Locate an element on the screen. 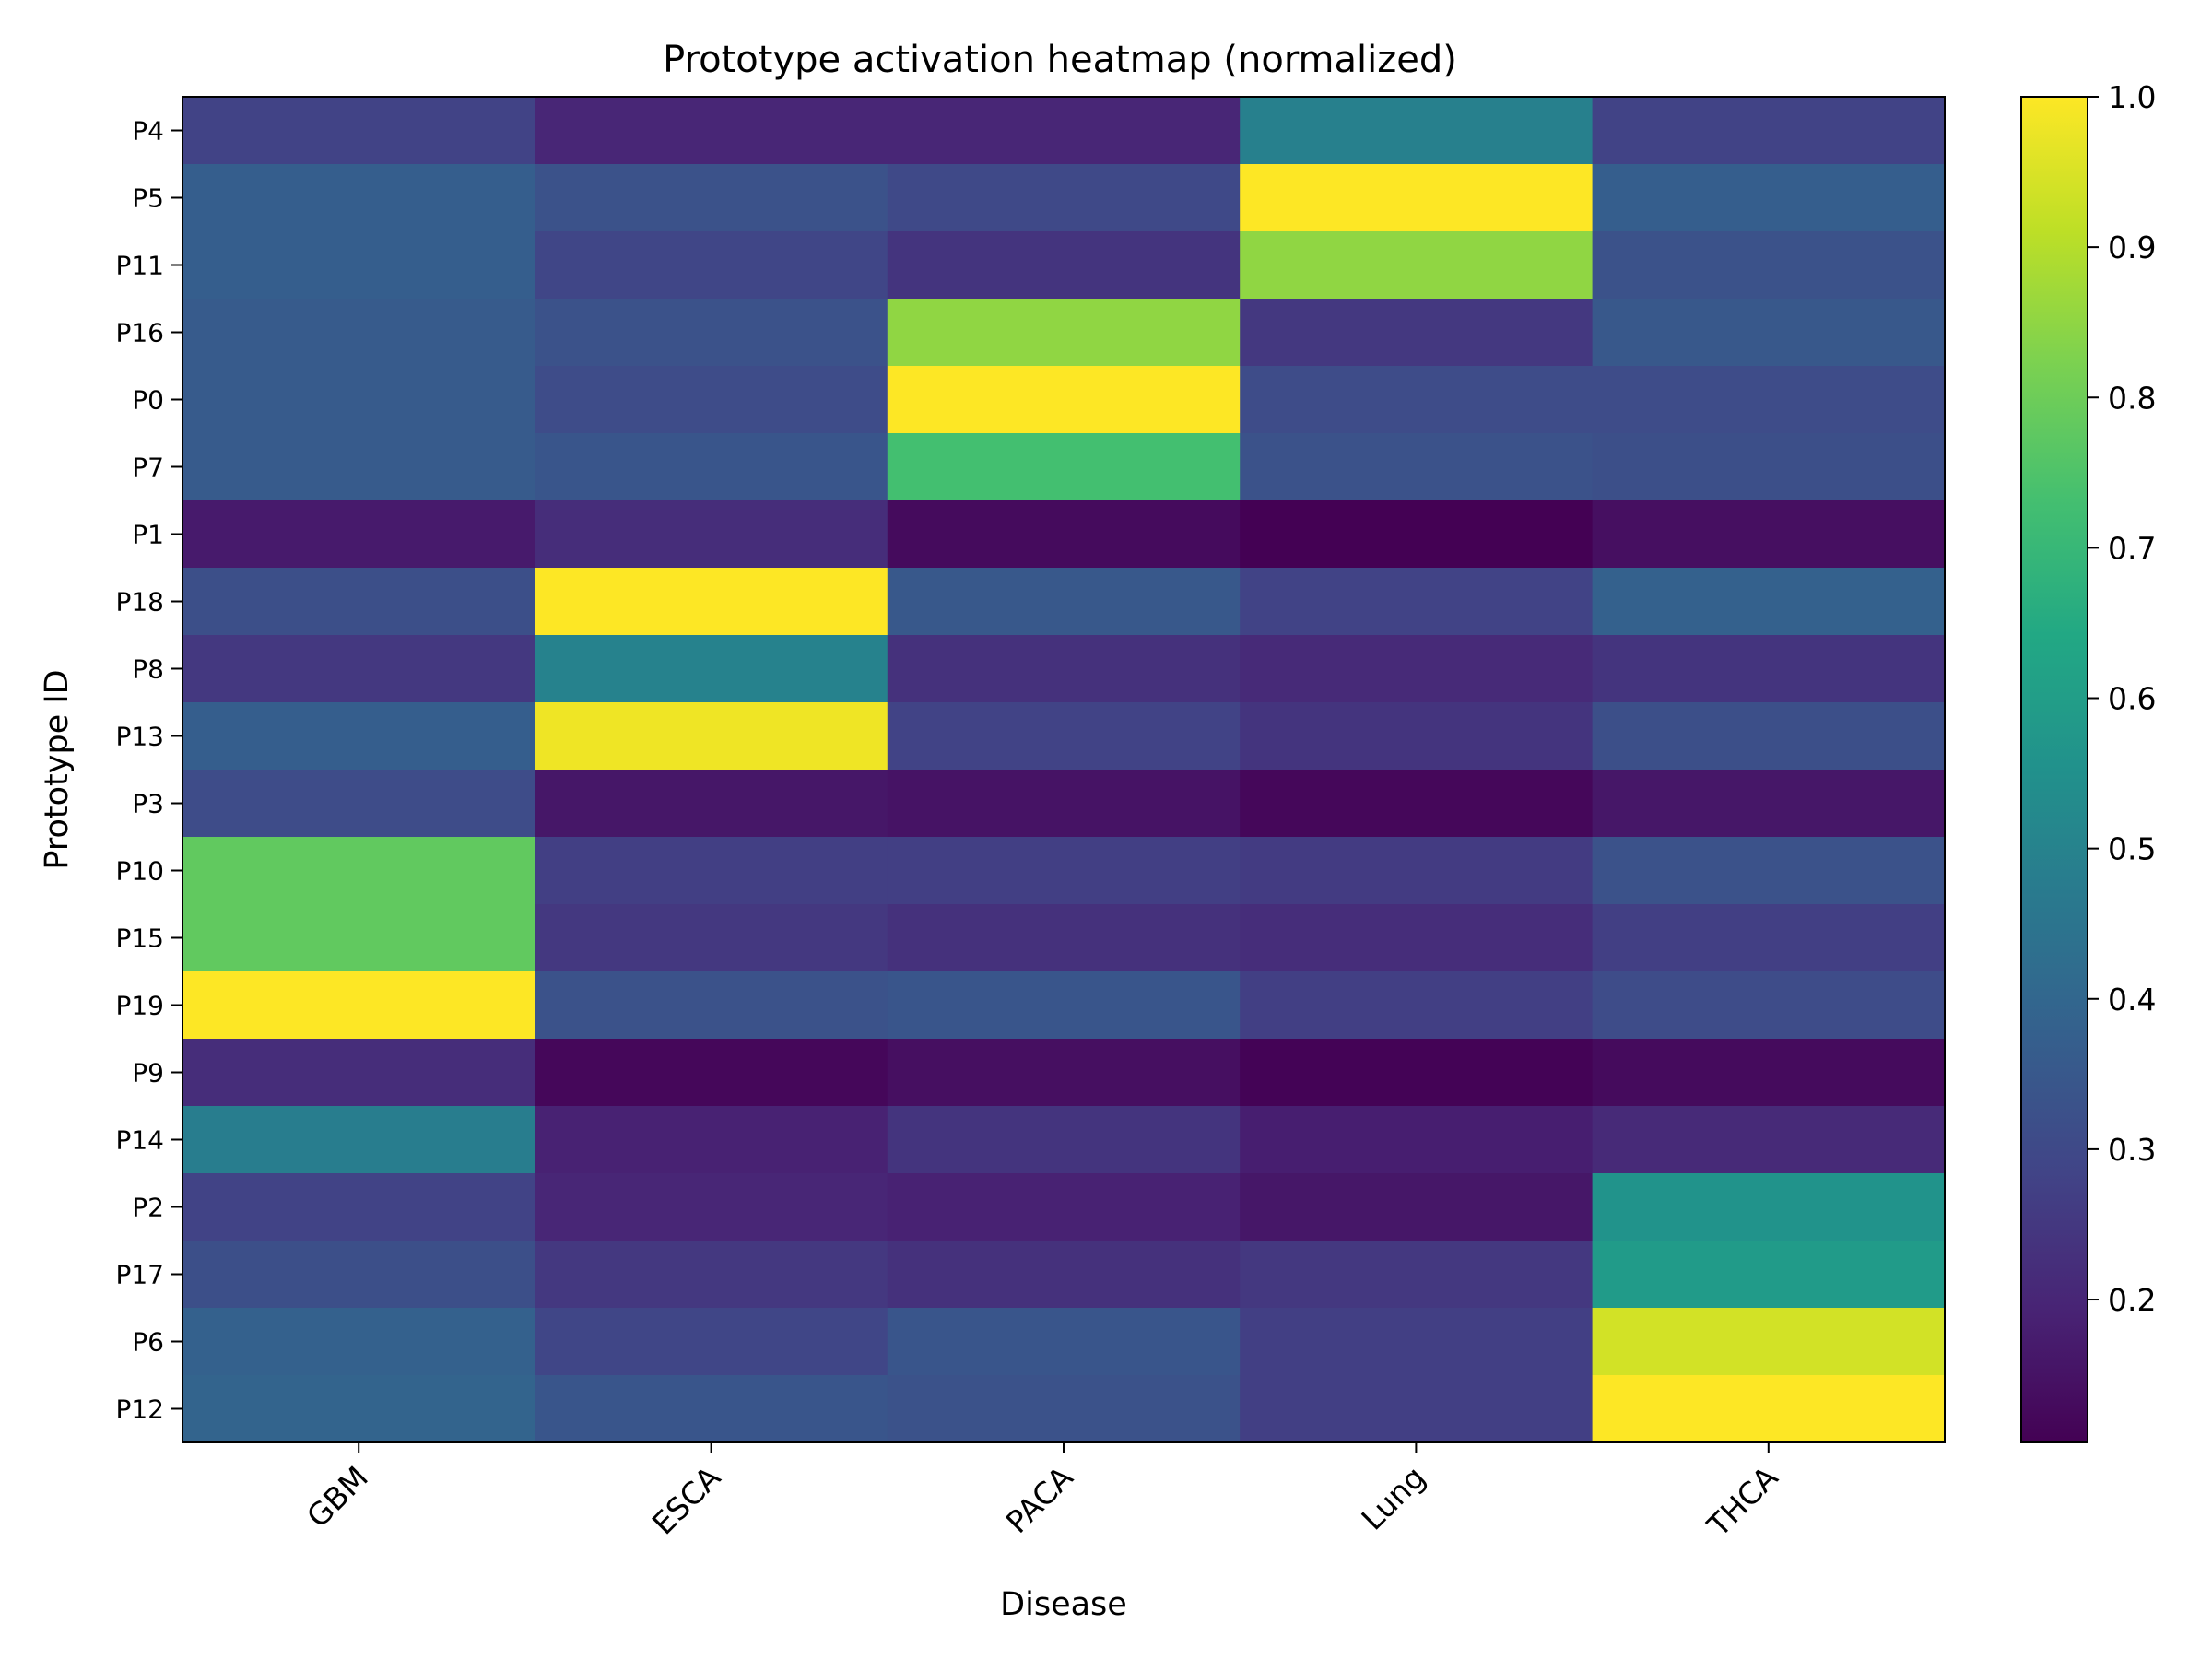  y-tick-label: P2 is located at coordinates (148, 1208).